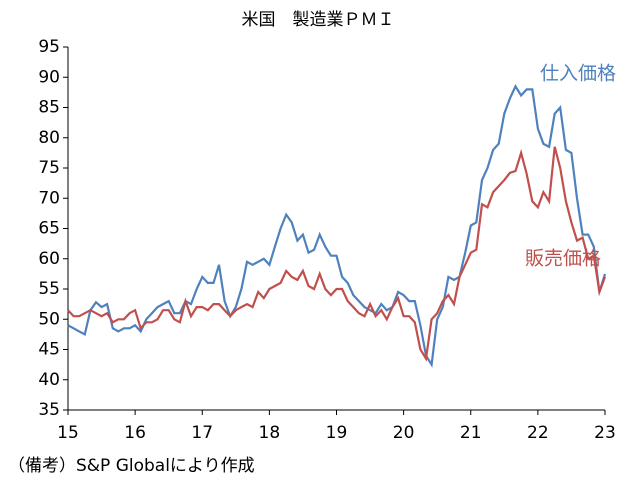 This screenshot has width=635, height=498. Describe the element at coordinates (49, 138) in the screenshot. I see `y-tick-label: 80` at that location.